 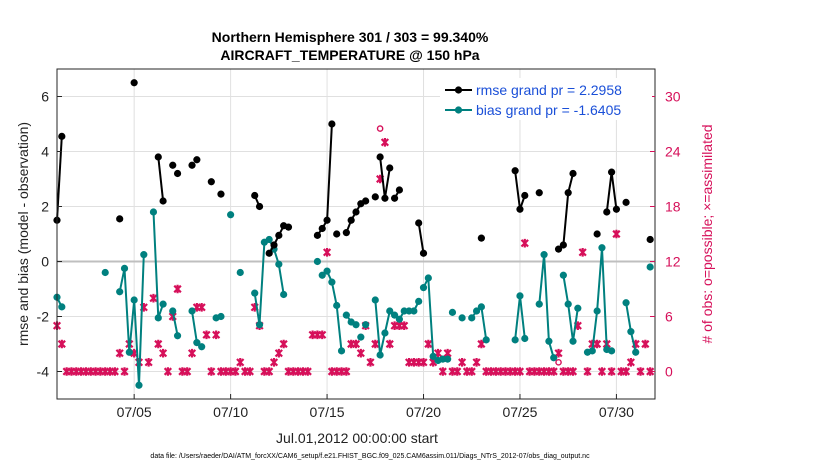 I want to click on x-axis-ticks: 07/05 07/10 07/15 07/20 07/25 07/30, so click(x=375, y=407).